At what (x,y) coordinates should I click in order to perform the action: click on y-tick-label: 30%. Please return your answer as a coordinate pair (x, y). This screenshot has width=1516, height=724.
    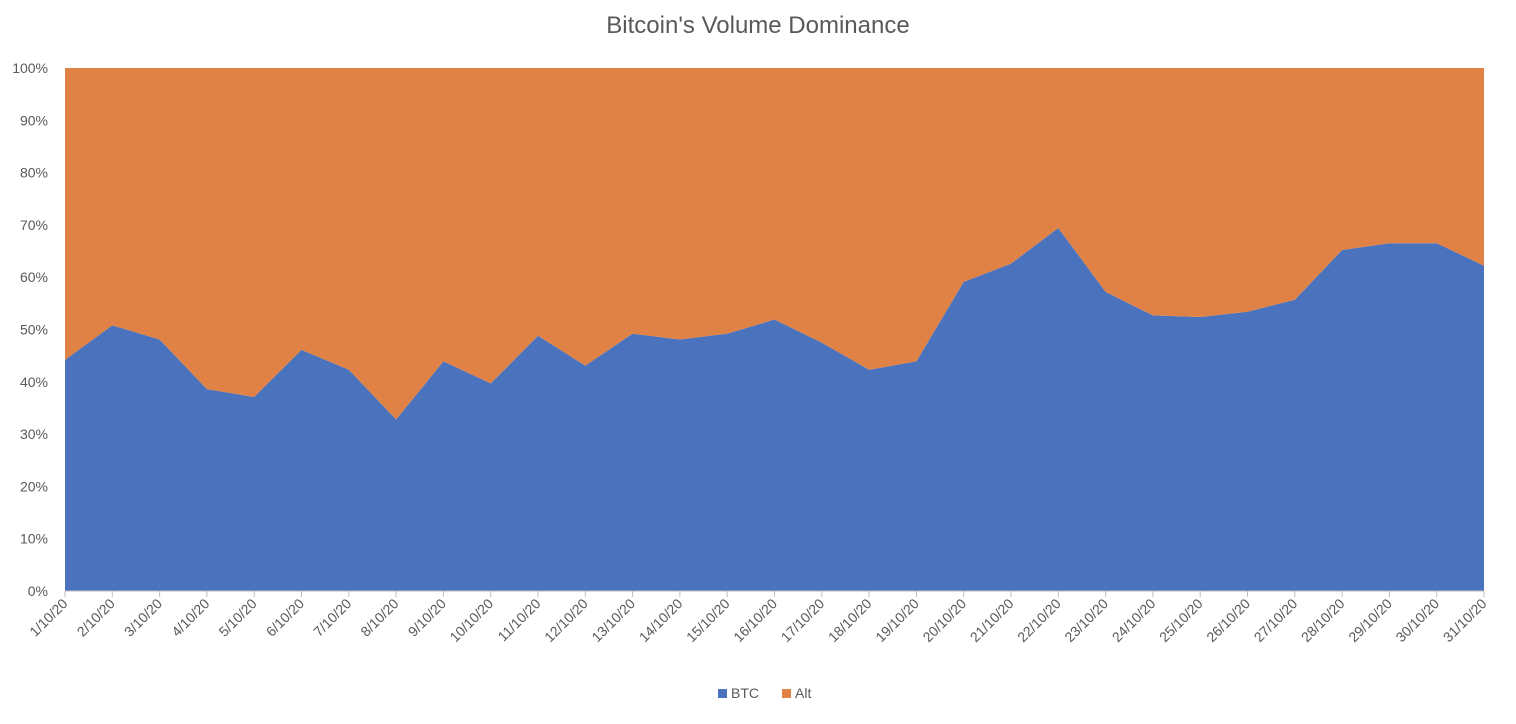
    Looking at the image, I should click on (34, 434).